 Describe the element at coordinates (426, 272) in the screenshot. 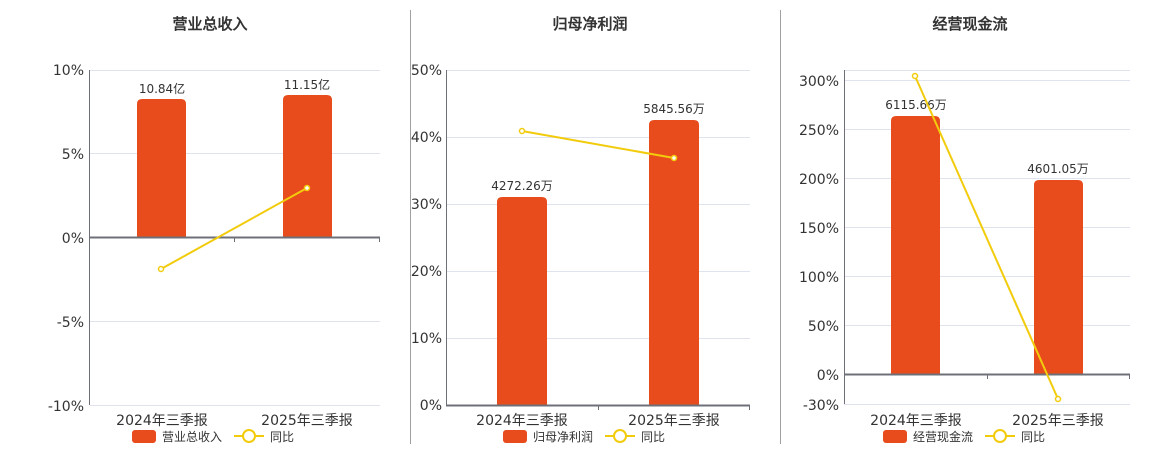

I see `y-tick-label: 20%` at that location.